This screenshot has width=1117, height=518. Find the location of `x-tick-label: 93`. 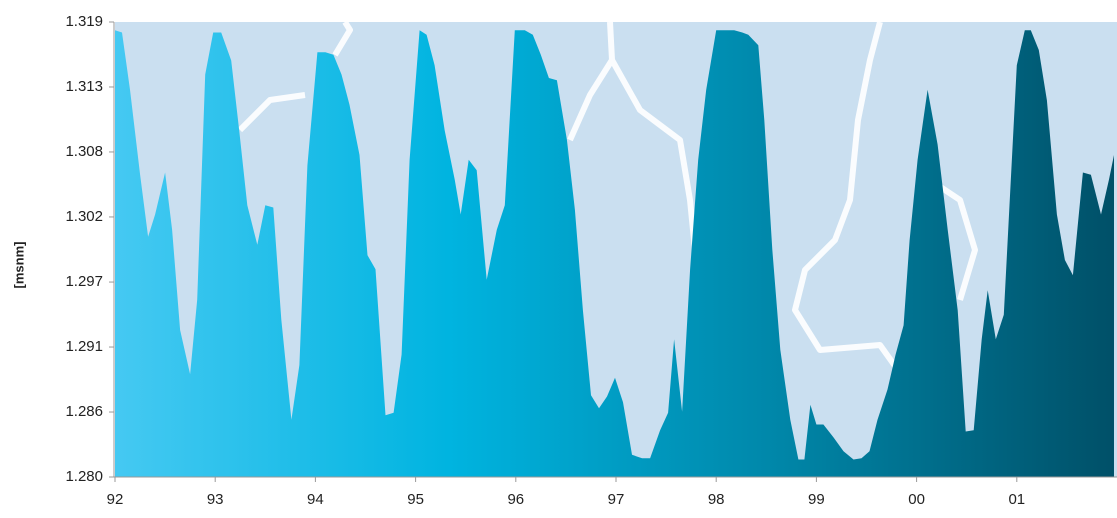

x-tick-label: 93 is located at coordinates (215, 499).